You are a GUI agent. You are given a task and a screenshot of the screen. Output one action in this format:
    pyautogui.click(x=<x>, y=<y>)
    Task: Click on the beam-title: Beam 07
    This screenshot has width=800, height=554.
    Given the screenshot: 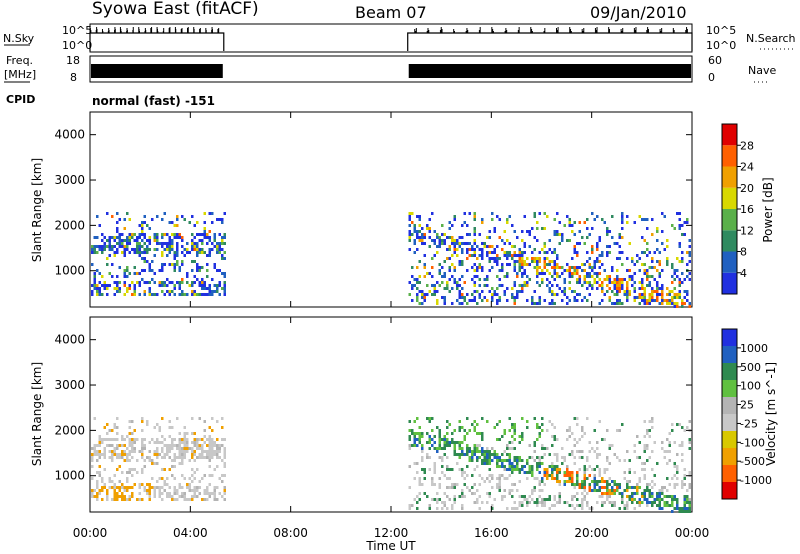 What is the action you would take?
    pyautogui.click(x=391, y=12)
    